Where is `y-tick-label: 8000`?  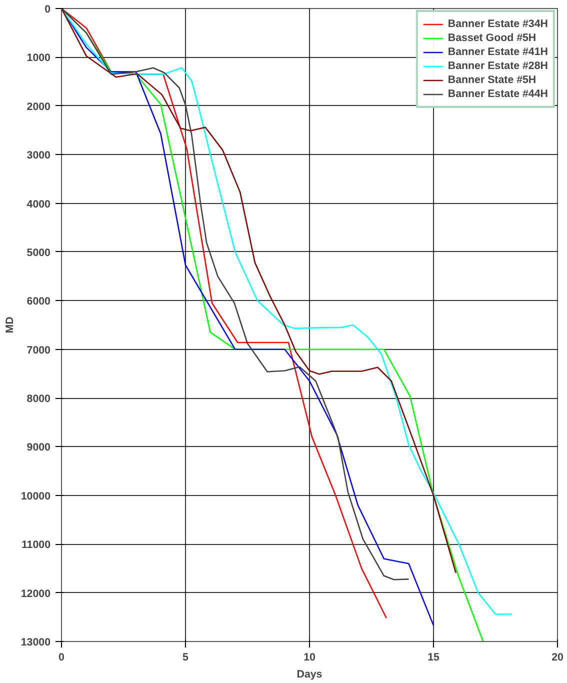 y-tick-label: 8000 is located at coordinates (38, 399).